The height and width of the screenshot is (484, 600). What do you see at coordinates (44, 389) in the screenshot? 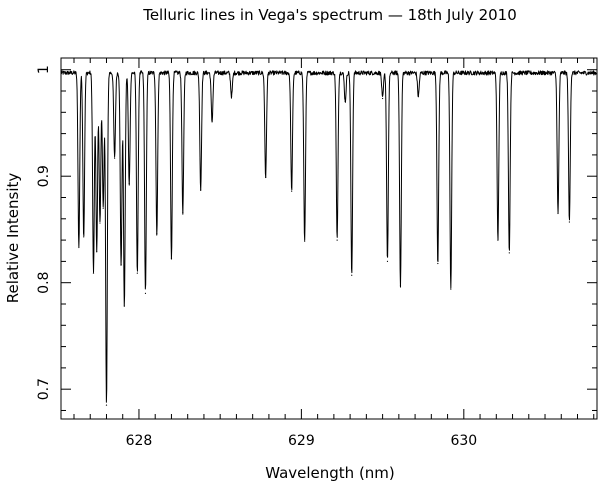
I see `y-tick-label: 0.7` at bounding box center [44, 389].